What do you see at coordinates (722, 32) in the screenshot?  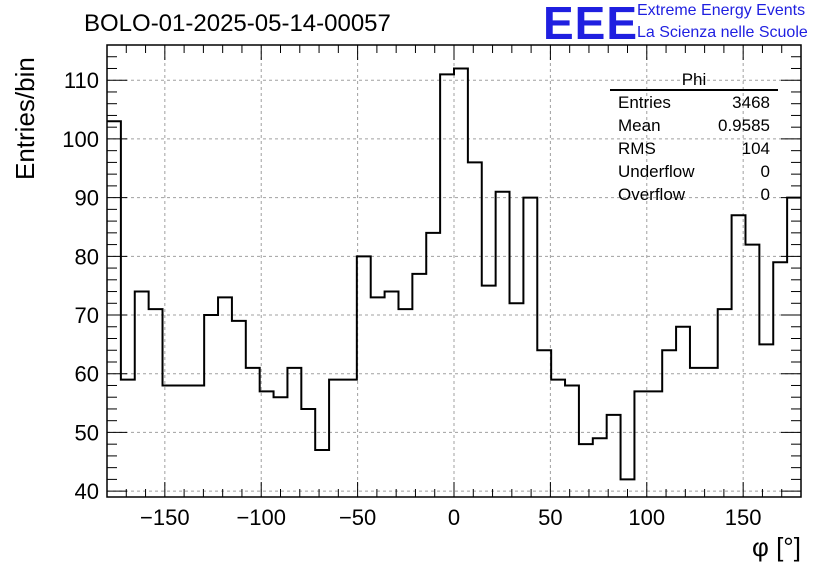 I see `logo-line-2: La Scienza nelle Scuole` at bounding box center [722, 32].